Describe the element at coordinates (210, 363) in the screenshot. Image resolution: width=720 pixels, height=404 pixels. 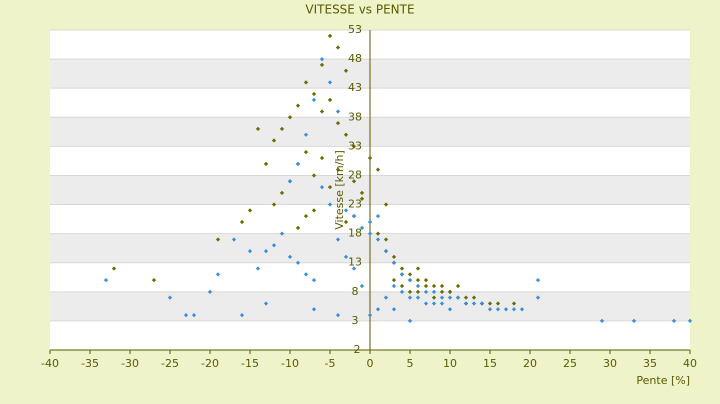
I see `x-tick-label: -20` at that location.